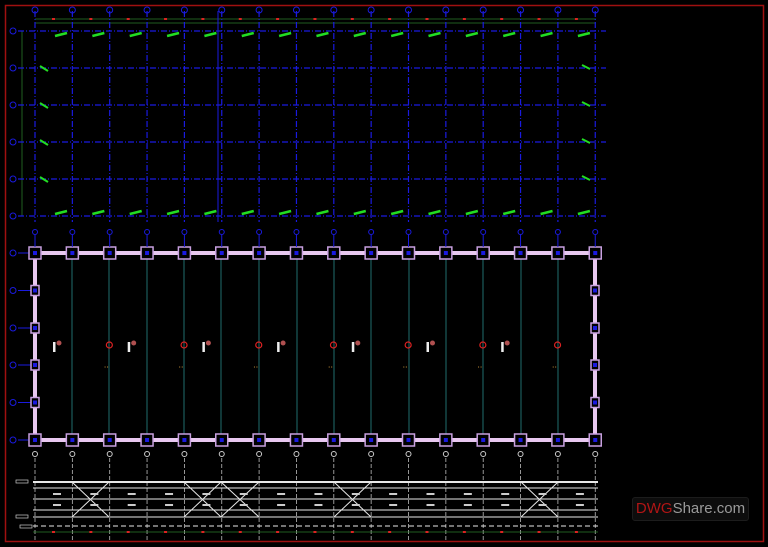  Describe the element at coordinates (358, 343) in the screenshot. I see `drain-point` at that location.